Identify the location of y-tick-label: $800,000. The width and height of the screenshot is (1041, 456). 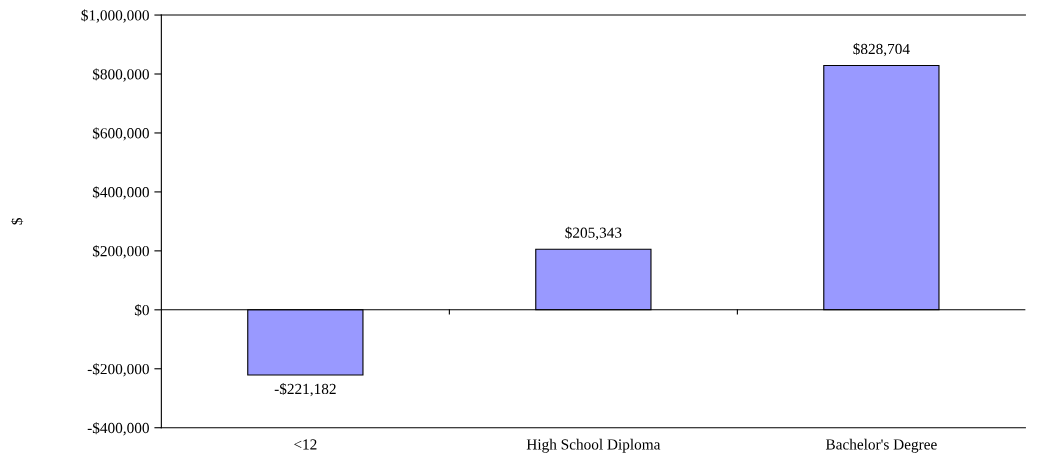
(120, 75).